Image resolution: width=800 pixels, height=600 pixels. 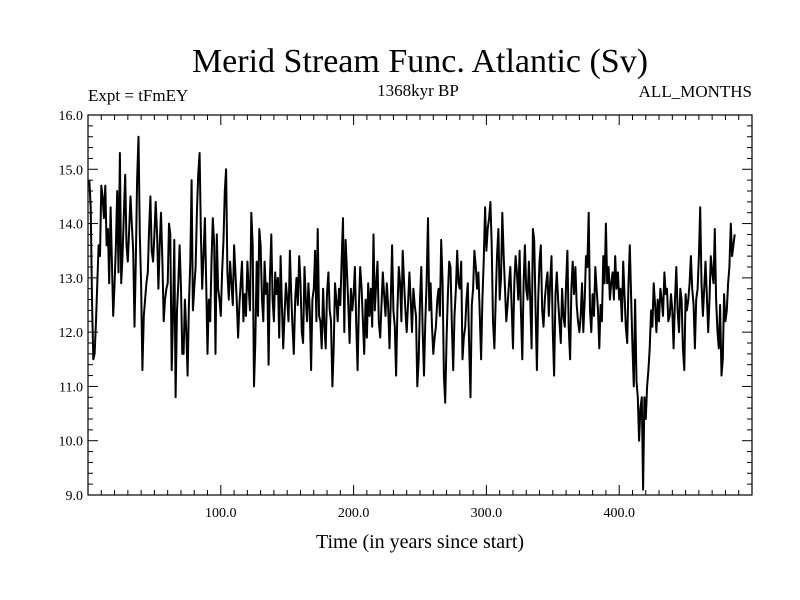 What do you see at coordinates (71, 225) in the screenshot?
I see `y-tick-label: 14.0` at bounding box center [71, 225].